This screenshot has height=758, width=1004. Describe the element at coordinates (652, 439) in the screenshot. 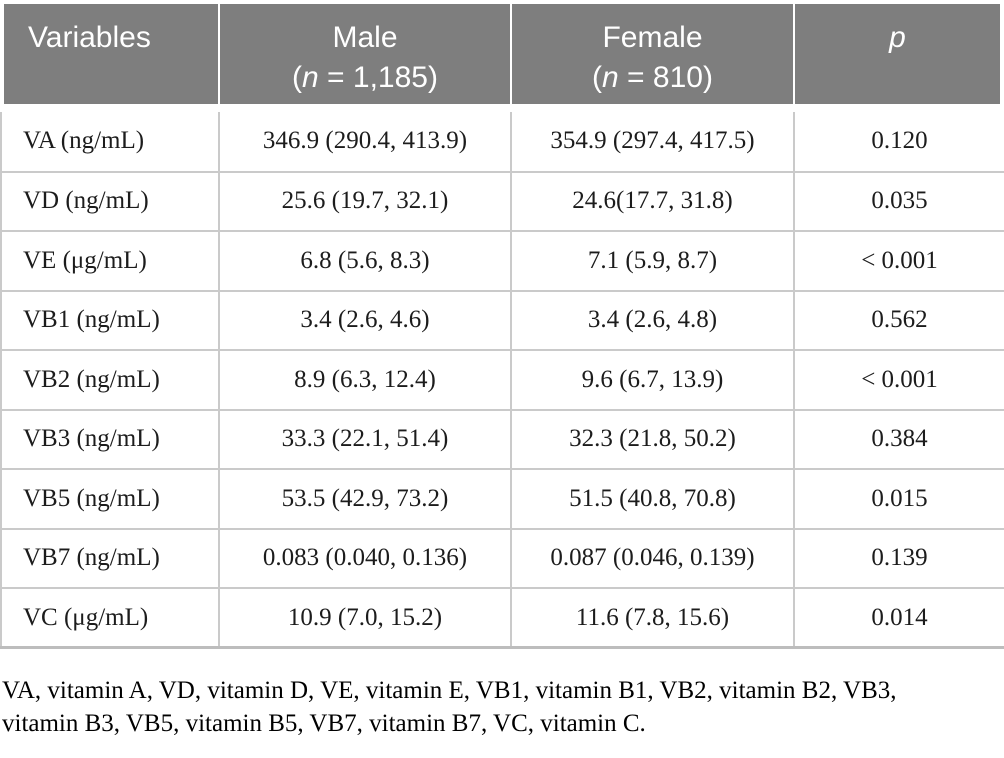

I see `cell-female-value: 32.3 (21.8, 50.2)` at that location.